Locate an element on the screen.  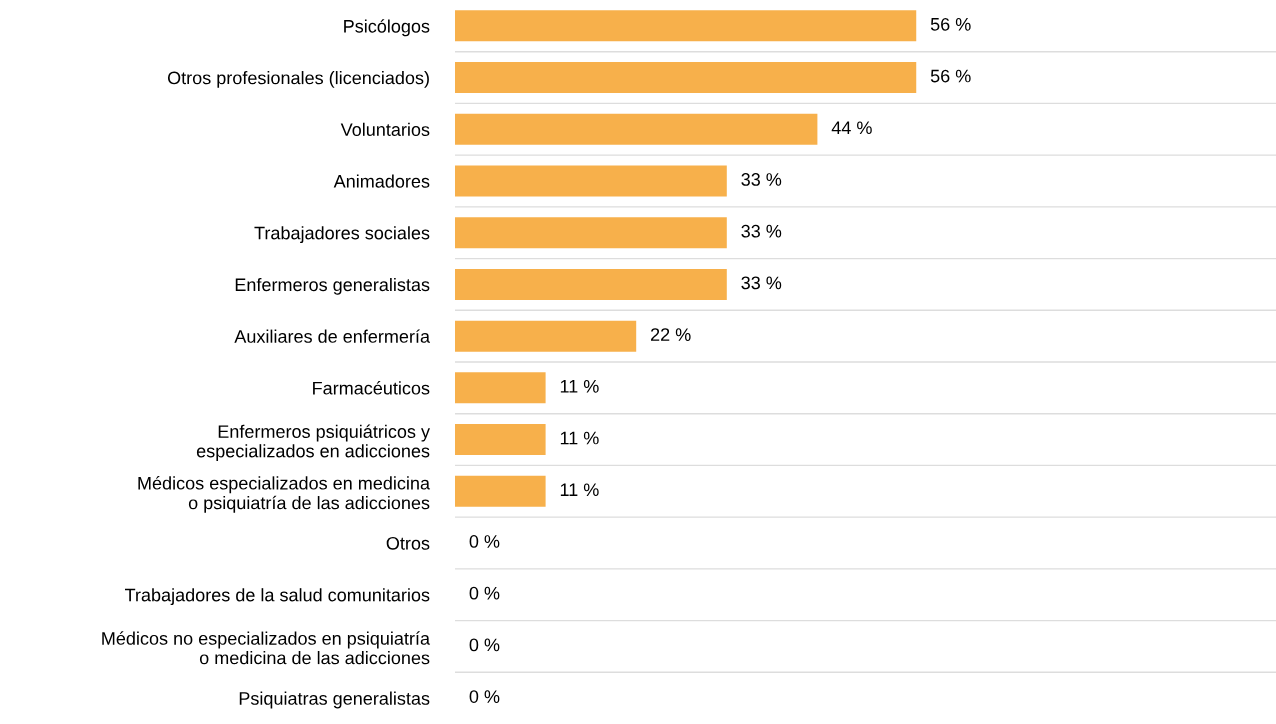
data-label: 22 % is located at coordinates (671, 334).